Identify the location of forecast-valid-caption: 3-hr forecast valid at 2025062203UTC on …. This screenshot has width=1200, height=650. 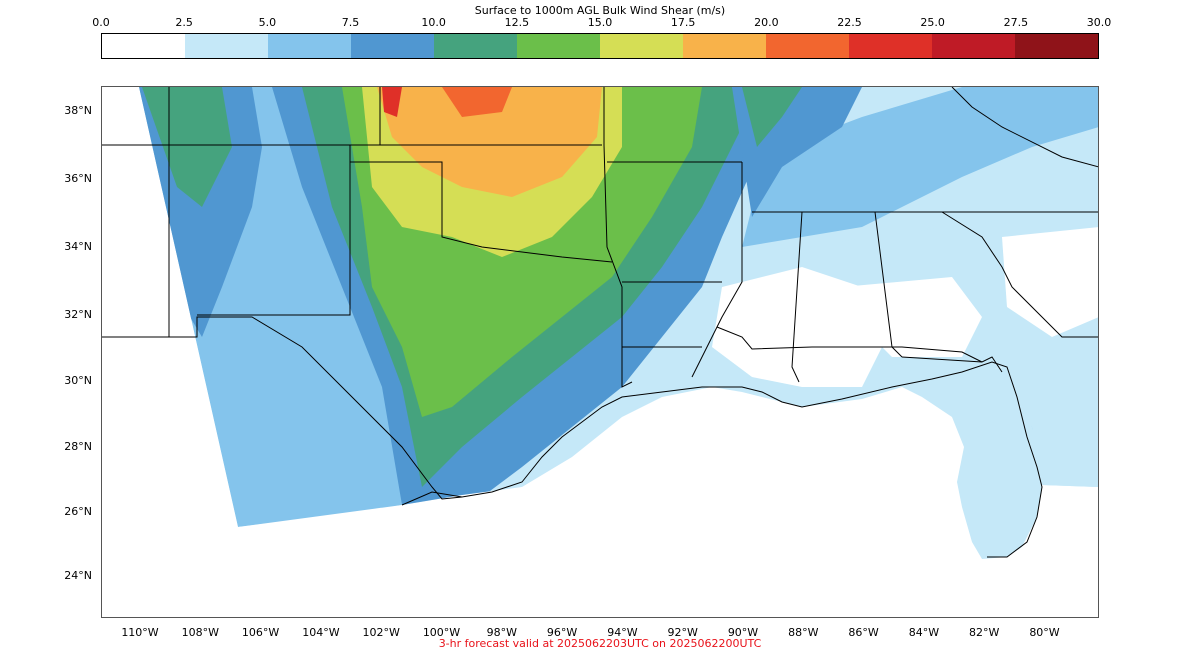
(600, 643).